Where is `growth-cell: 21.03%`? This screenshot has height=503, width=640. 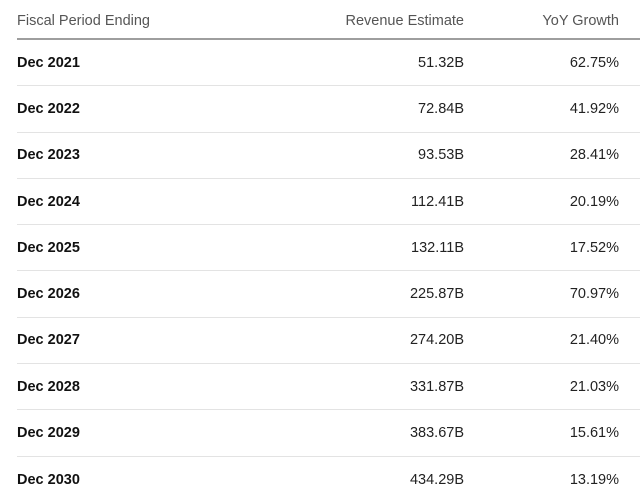
growth-cell: 21.03% is located at coordinates (594, 386).